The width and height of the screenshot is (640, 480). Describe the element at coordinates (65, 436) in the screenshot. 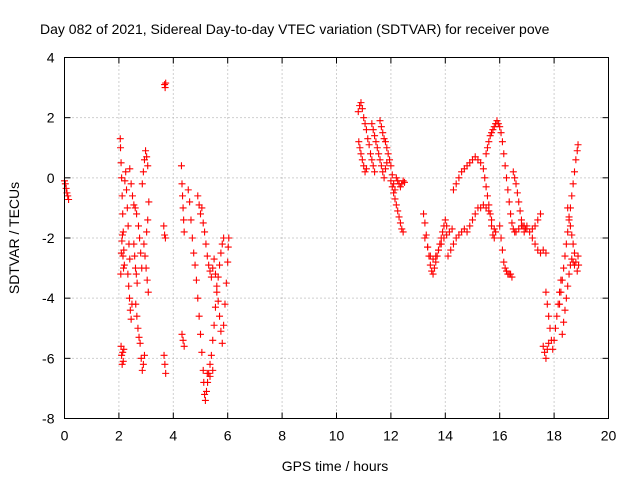

I see `x-tick-label: 0` at that location.